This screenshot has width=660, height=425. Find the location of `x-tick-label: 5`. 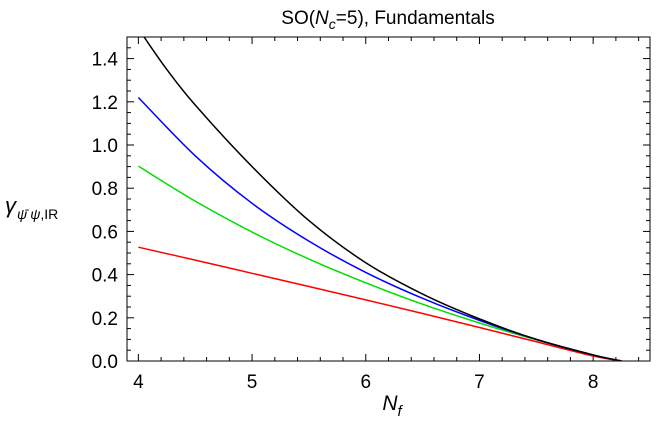

x-tick-label: 5 is located at coordinates (252, 382).